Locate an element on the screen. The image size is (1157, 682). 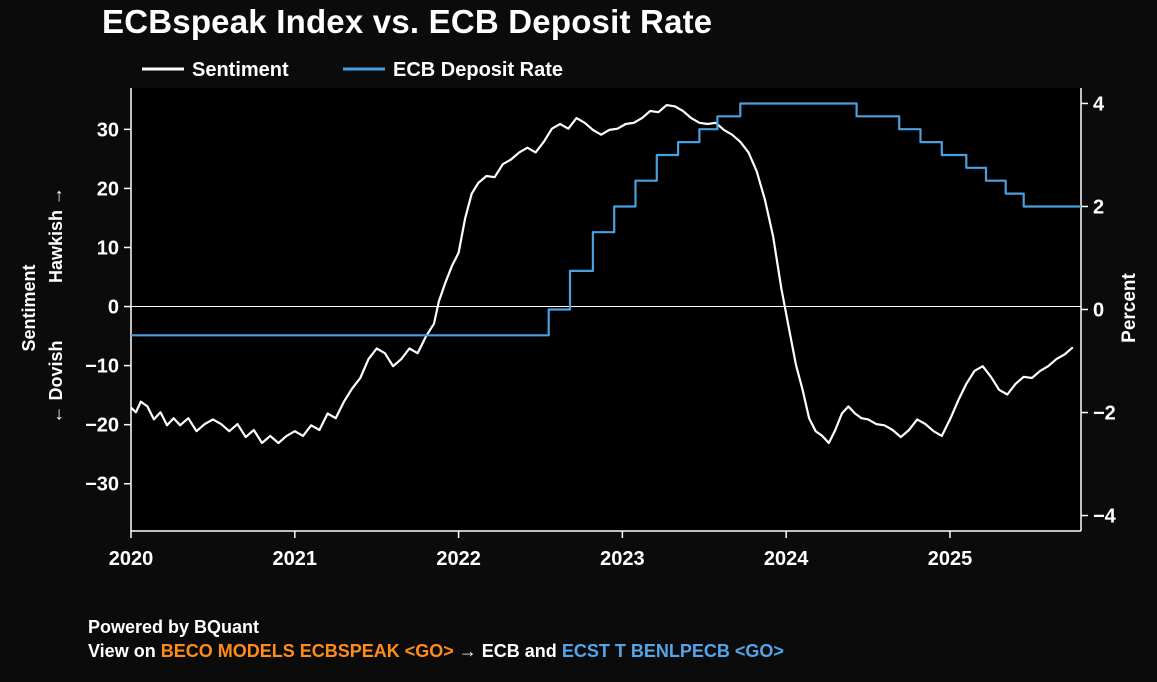
y-left-tick-label: −30 is located at coordinates (102, 485).